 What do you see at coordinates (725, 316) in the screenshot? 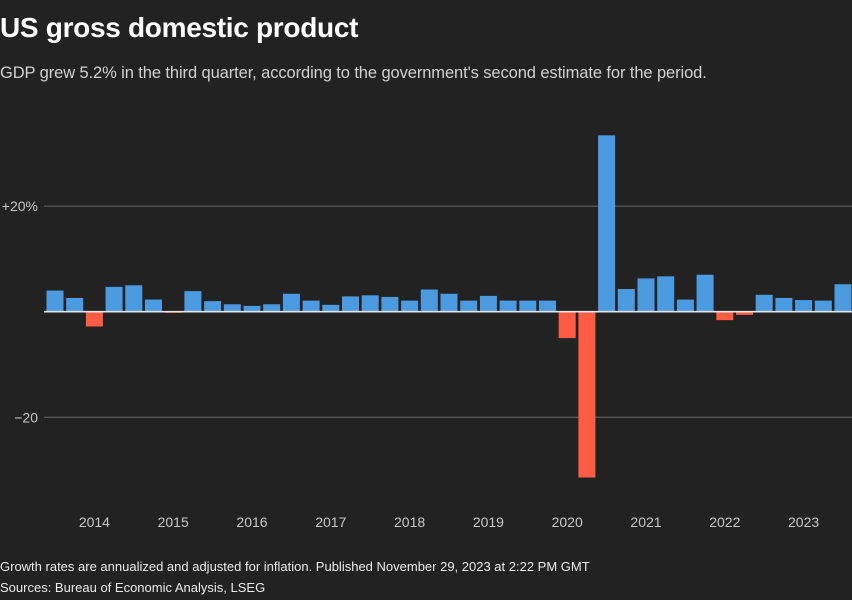
I see `bar-2022-q1` at bounding box center [725, 316].